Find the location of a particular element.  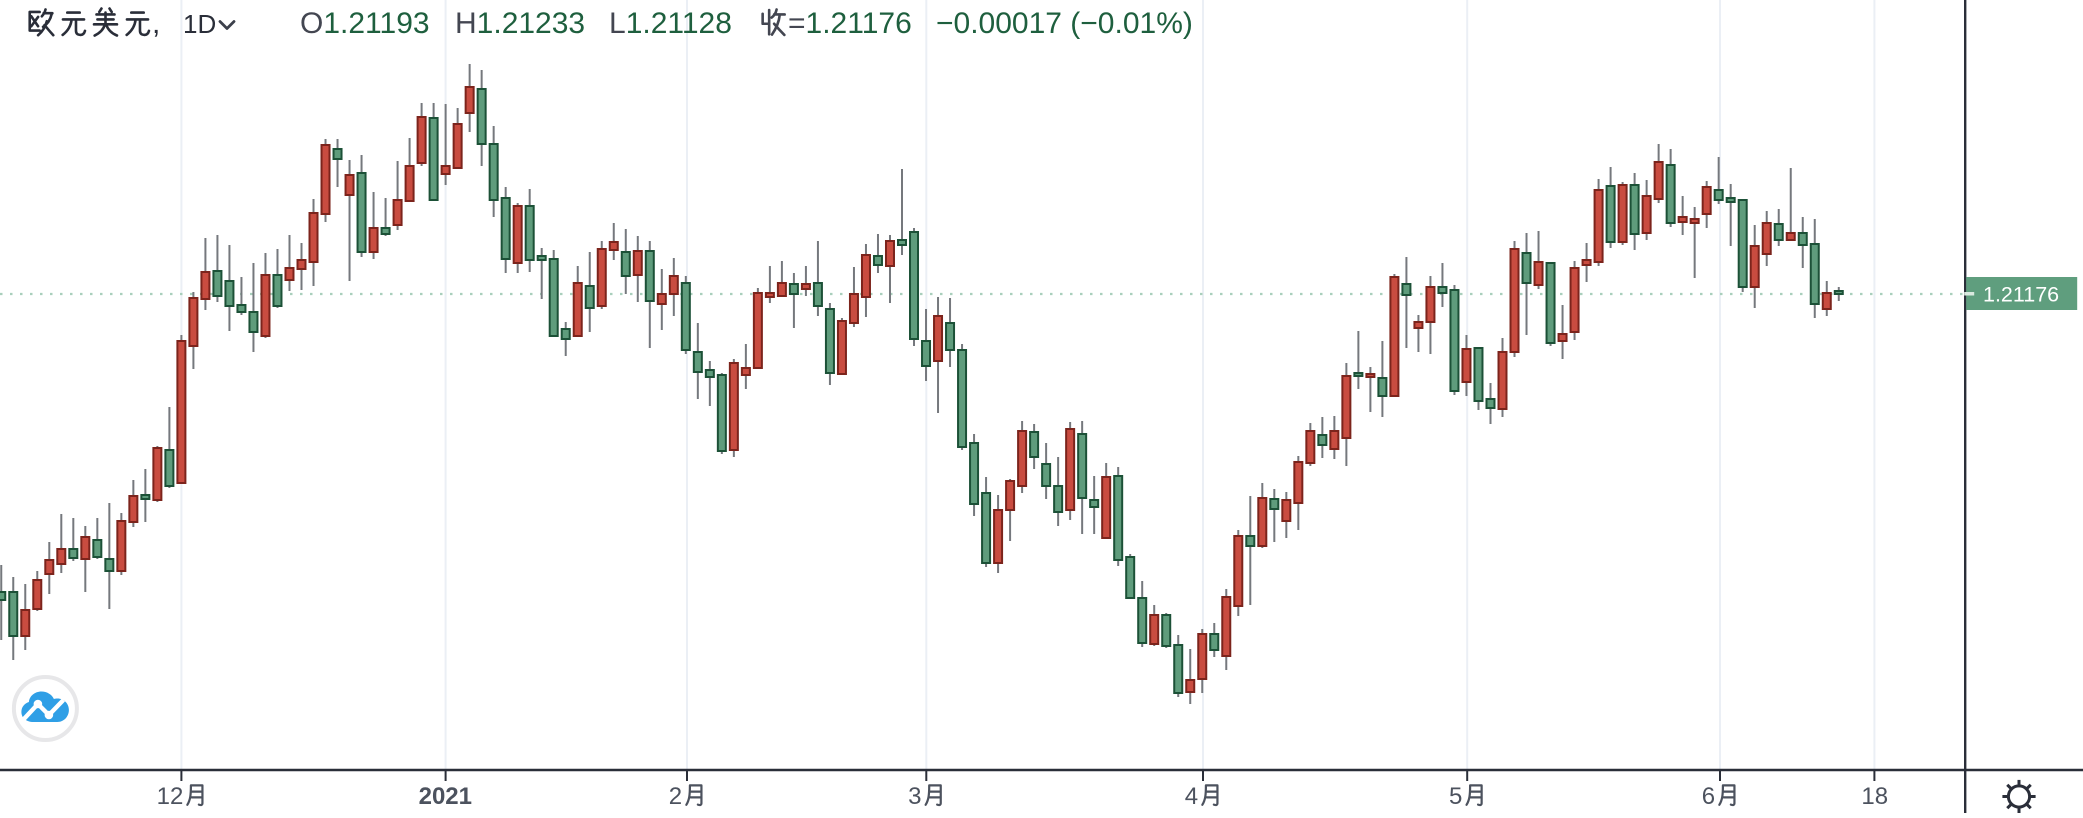

svg-text: 1D is located at coordinates (199, 24).